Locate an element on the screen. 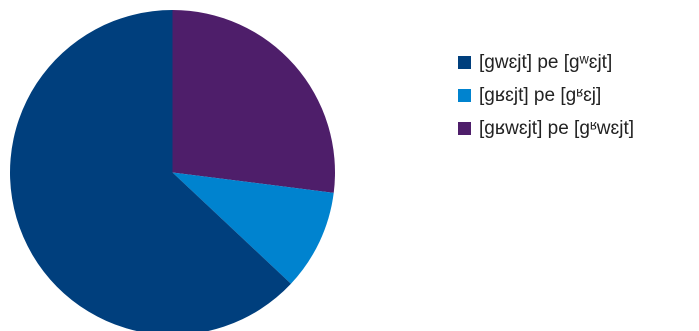 Image resolution: width=699 pixels, height=331 pixels. legend-item-gweit: [gwɛjt] pe [gʷɛjt] is located at coordinates (546, 62).